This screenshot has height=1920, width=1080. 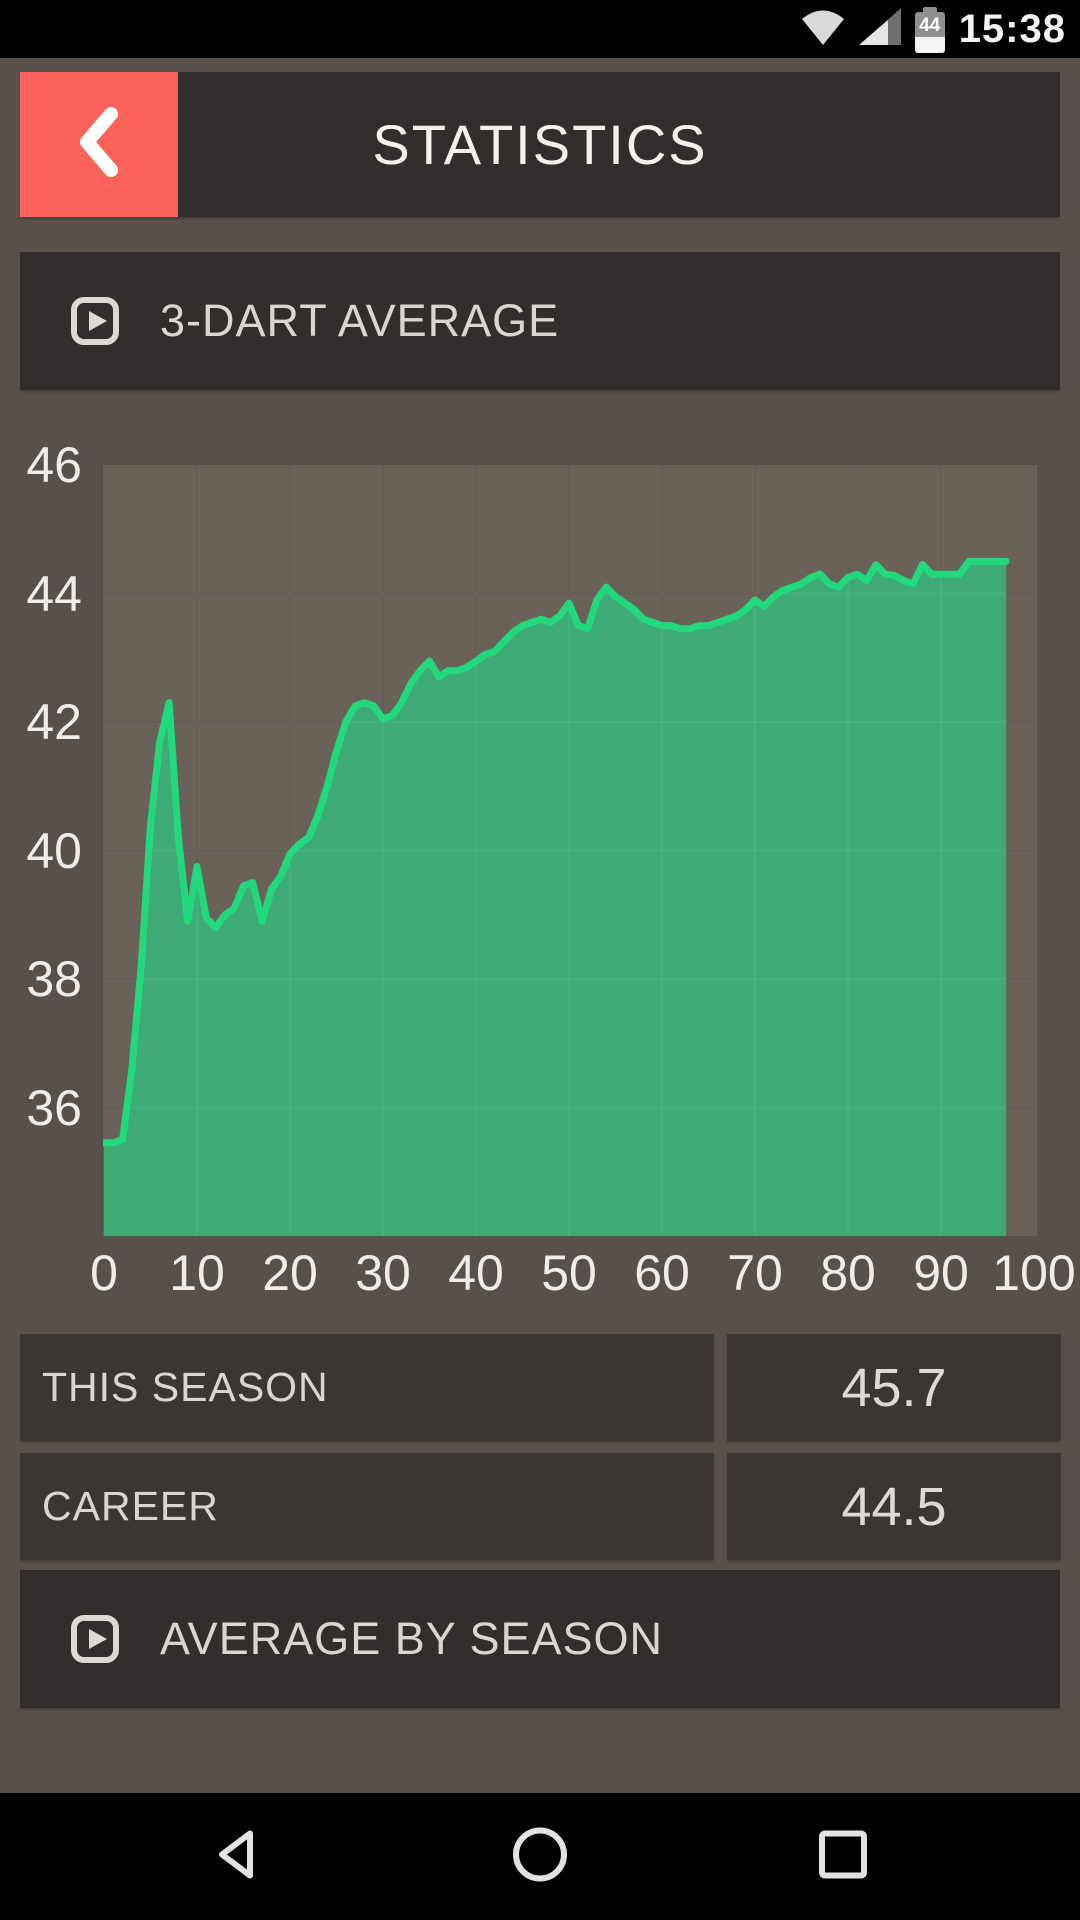 I want to click on battery-icon: 44, so click(x=929, y=30).